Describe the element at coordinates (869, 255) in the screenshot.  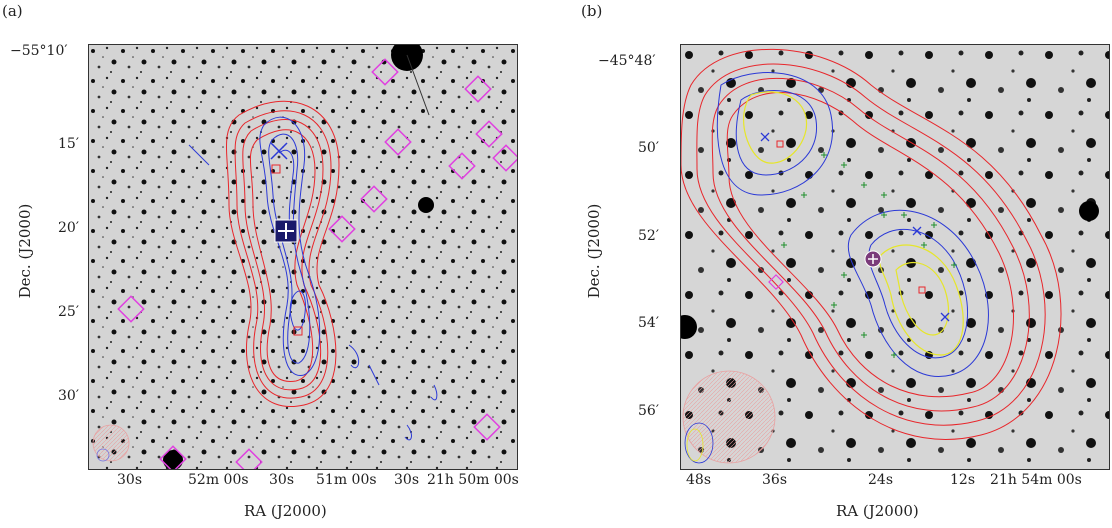
I see `green-markers` at that location.